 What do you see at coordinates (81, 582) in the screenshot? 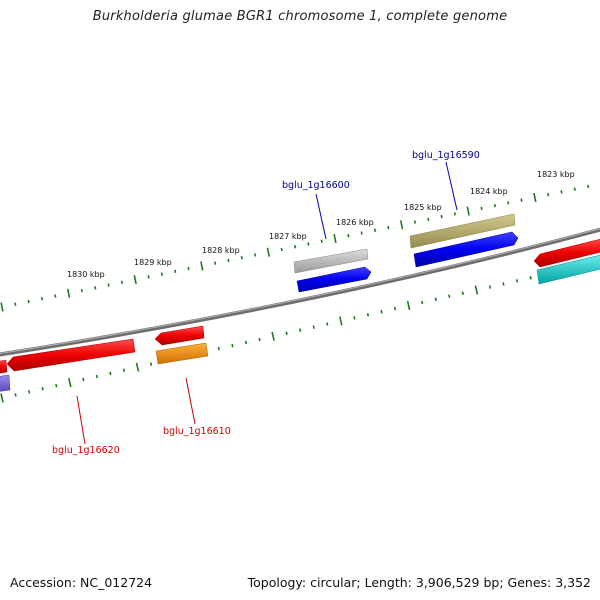
I see `accession-label: Accession: NC_012724` at bounding box center [81, 582].